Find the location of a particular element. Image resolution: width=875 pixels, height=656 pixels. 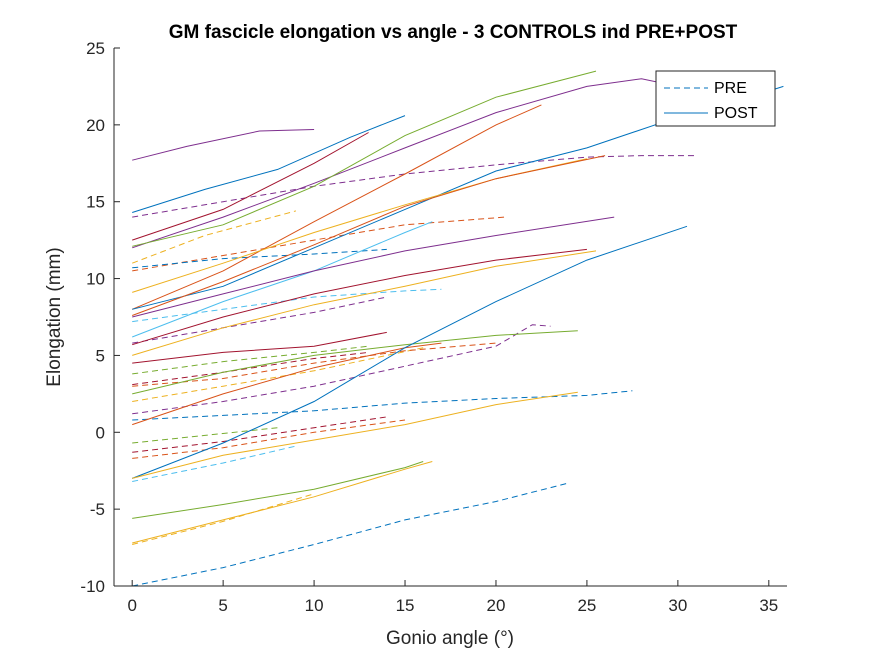

y-tick-label: 20 is located at coordinates (95, 125).